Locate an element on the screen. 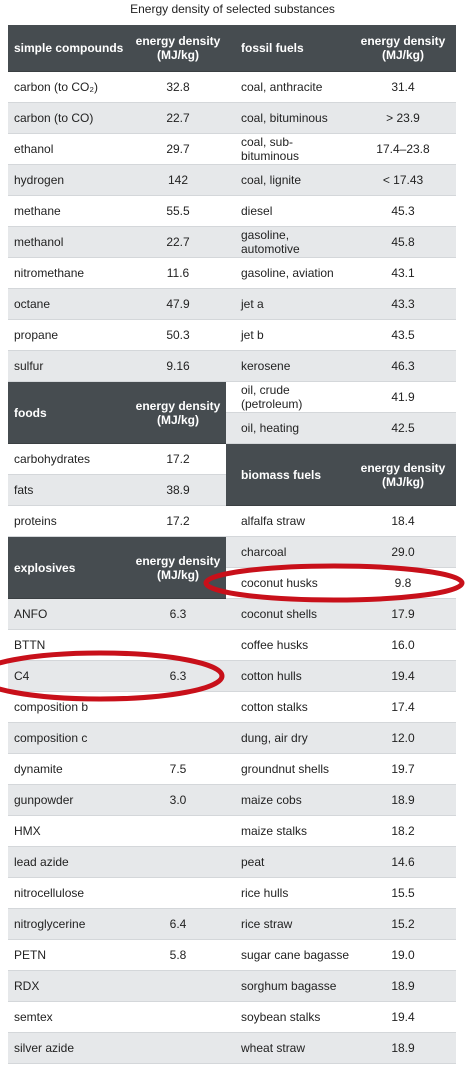 The height and width of the screenshot is (1071, 465). substance-name: coconut husks is located at coordinates (288, 583).